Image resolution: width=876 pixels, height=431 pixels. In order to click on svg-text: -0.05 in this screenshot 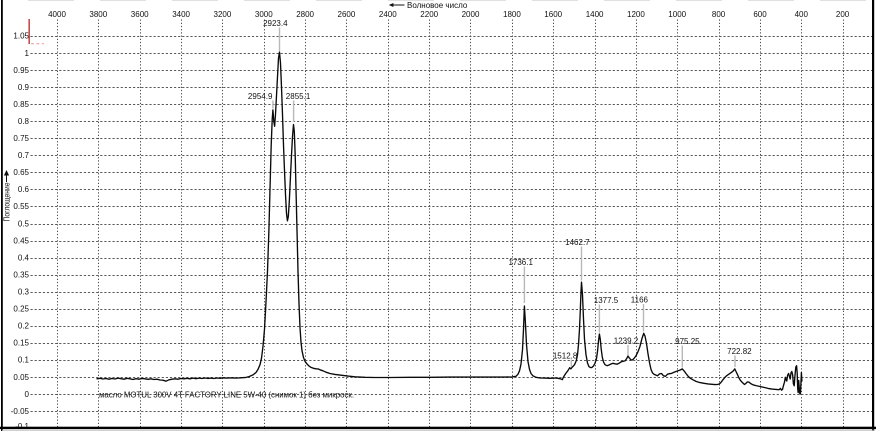, I will do `click(20, 411)`.